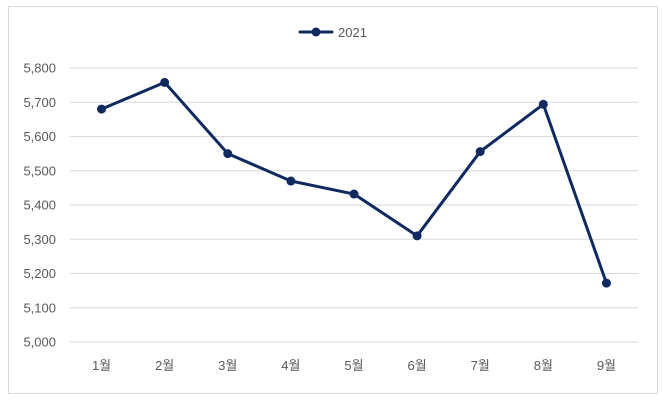 The image size is (668, 403). Describe the element at coordinates (606, 365) in the screenshot. I see `x-tick-label: 9월` at that location.